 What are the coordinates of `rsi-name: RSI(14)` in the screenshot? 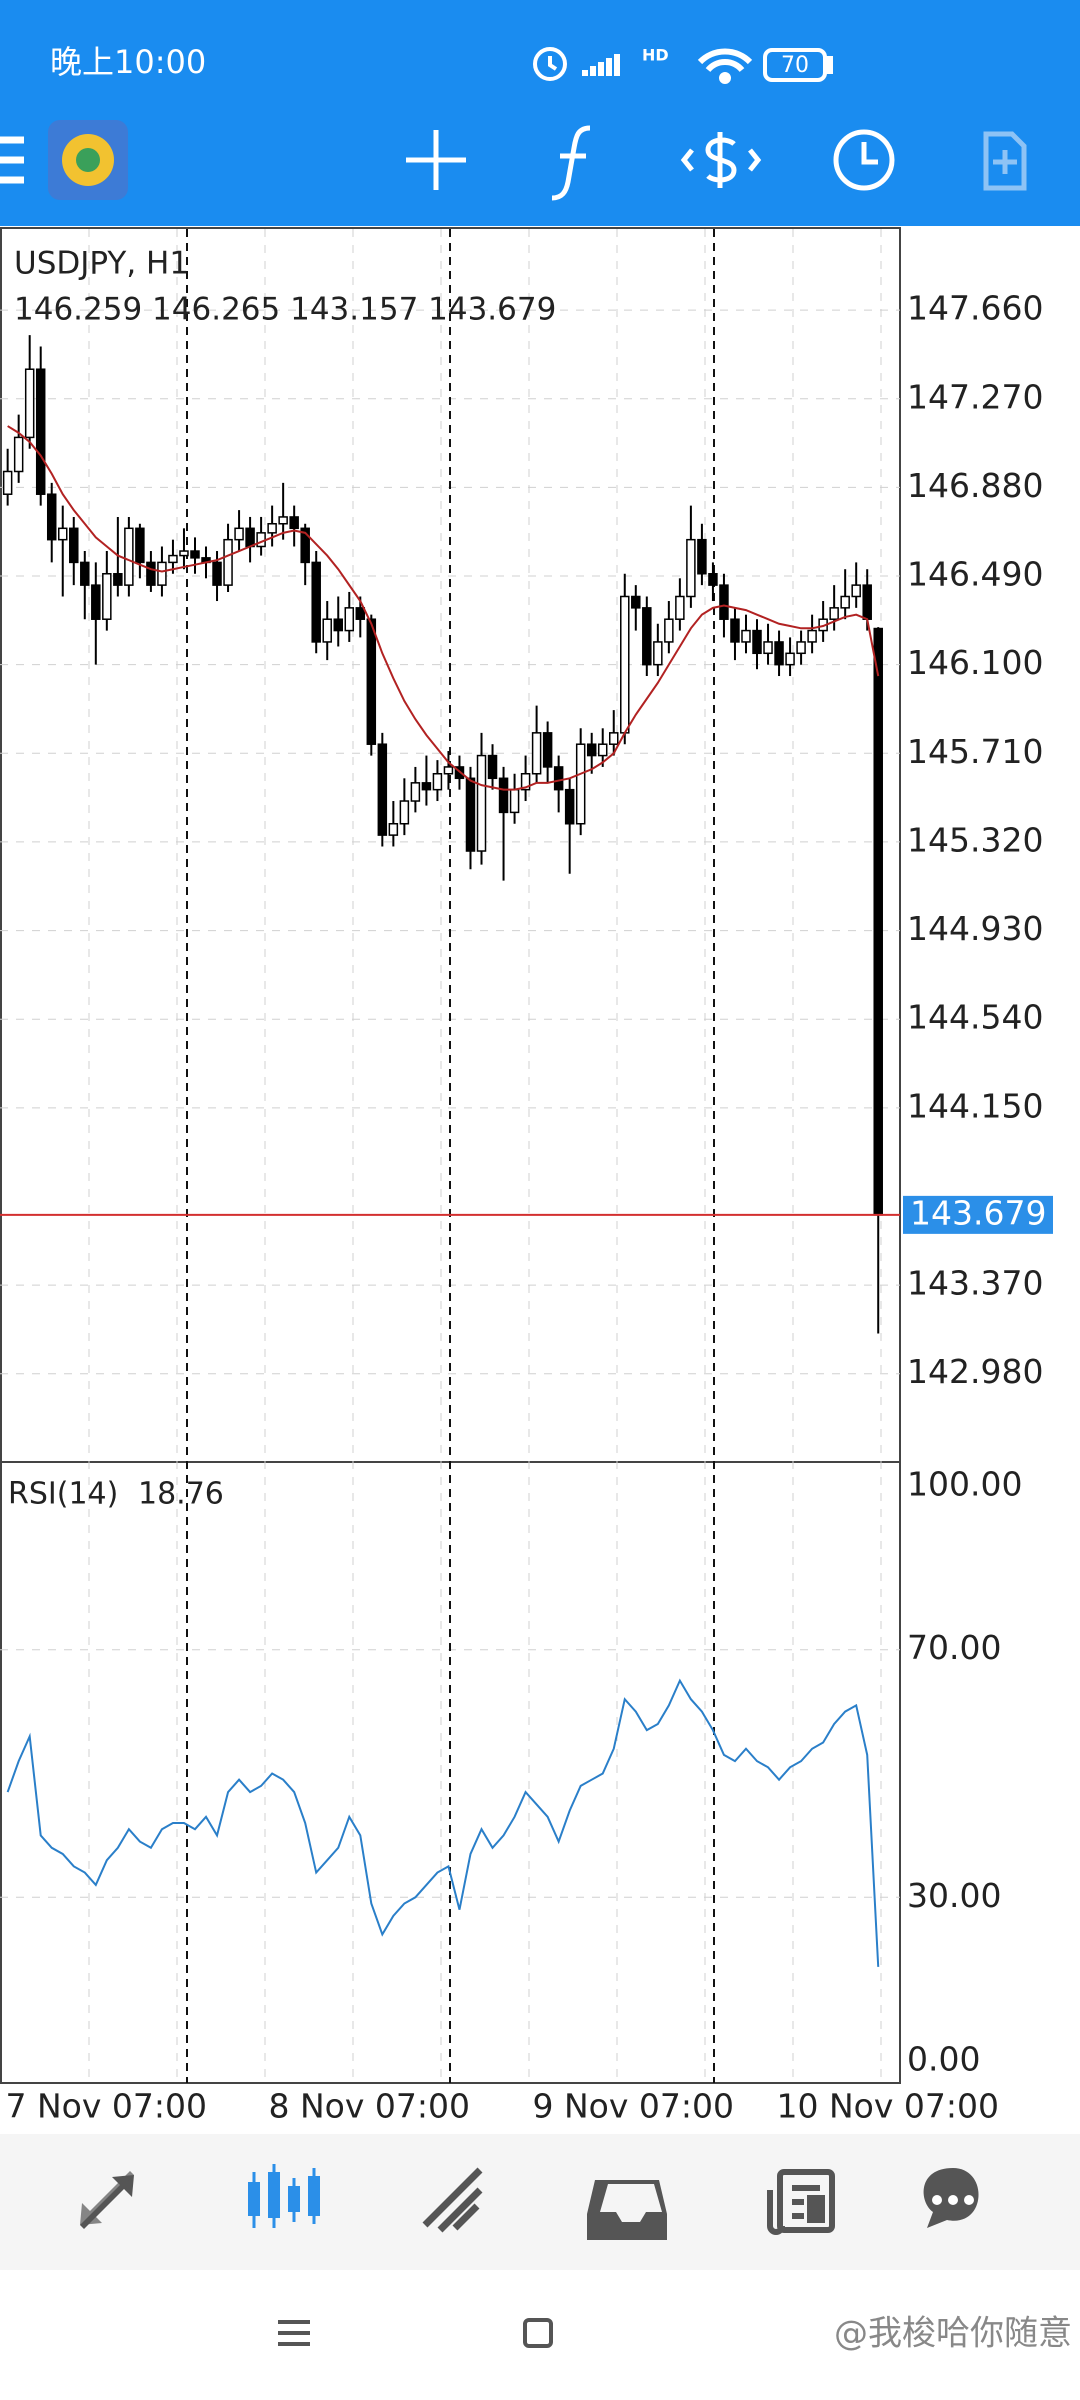 It's located at (63, 1494).